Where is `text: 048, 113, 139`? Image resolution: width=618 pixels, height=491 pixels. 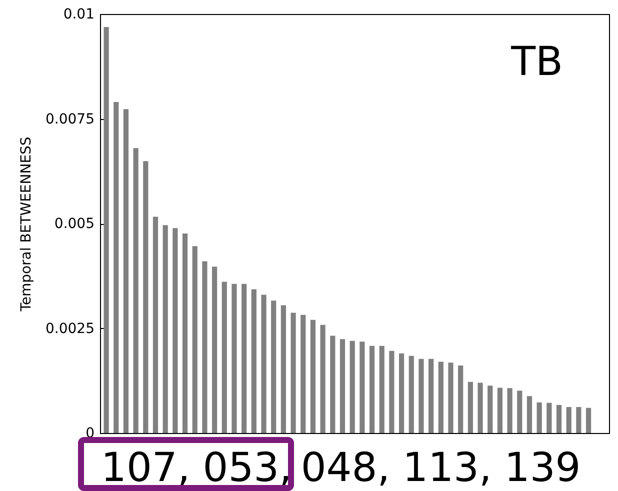
text: 048, 113, 139 is located at coordinates (440, 468).